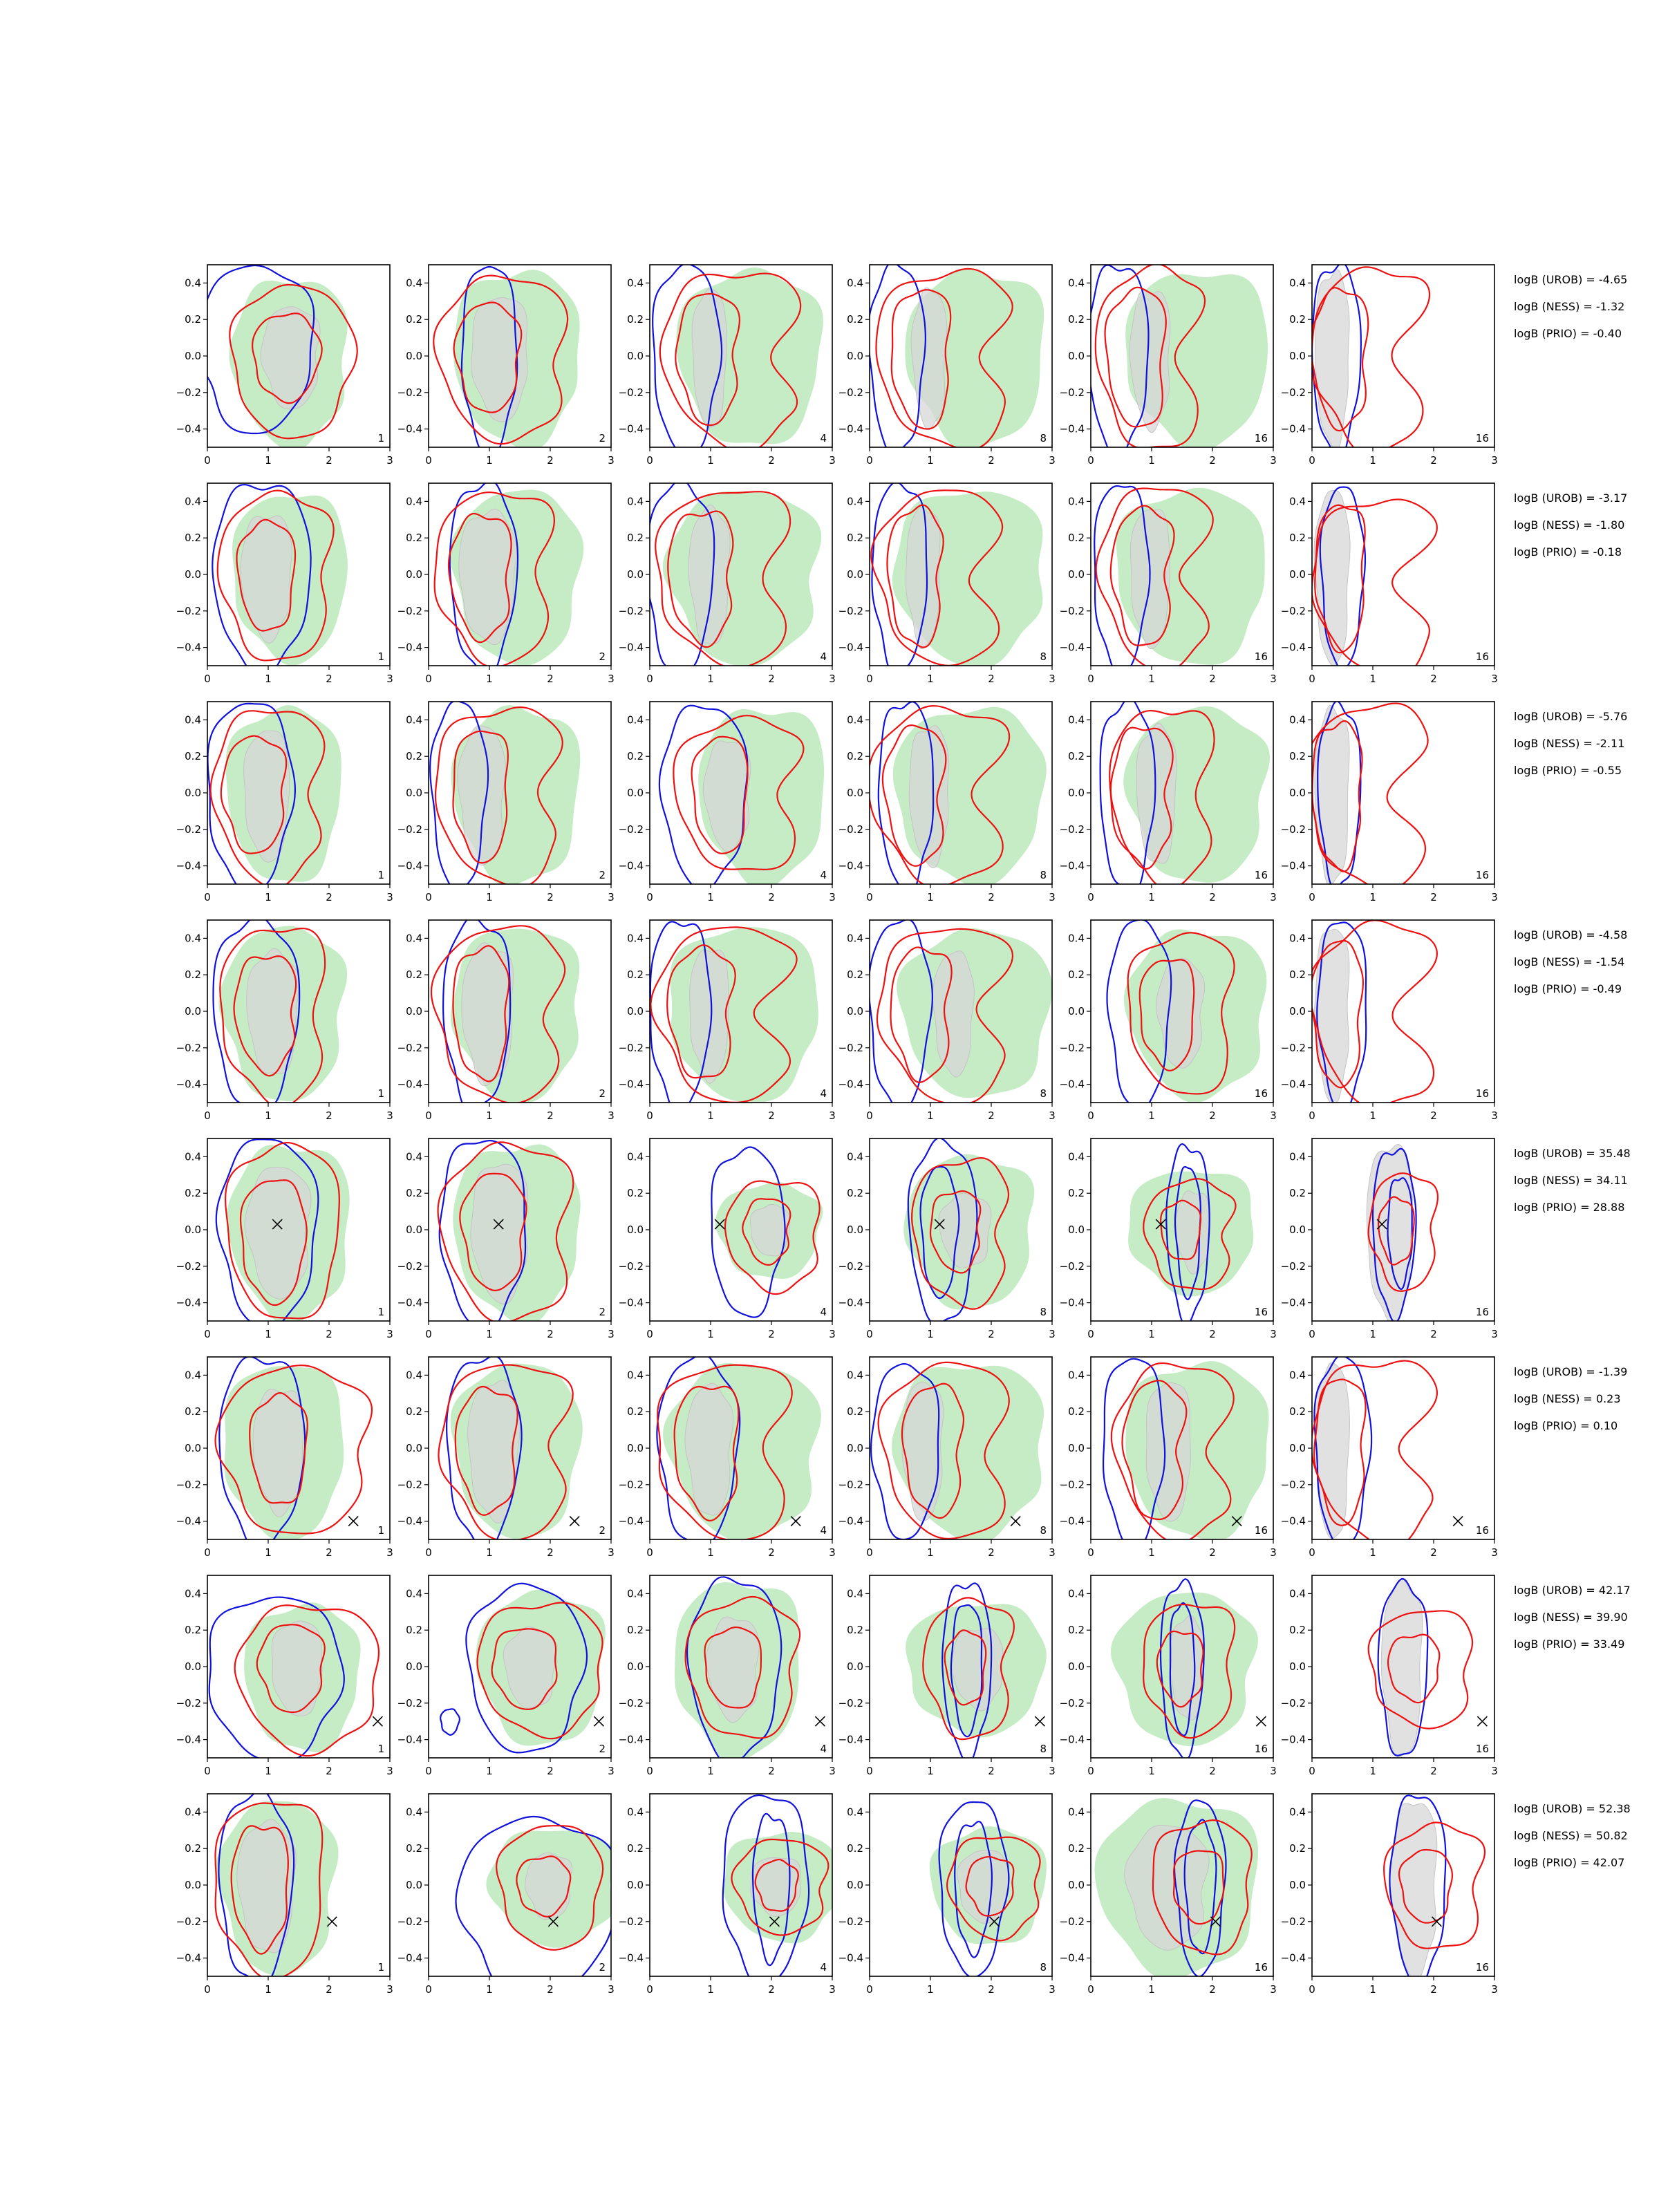 The image size is (1659, 2212). I want to click on panel-r8-c2: 0 1 2 30.40.20.0−0.2−0.42, so click(506, 1895).